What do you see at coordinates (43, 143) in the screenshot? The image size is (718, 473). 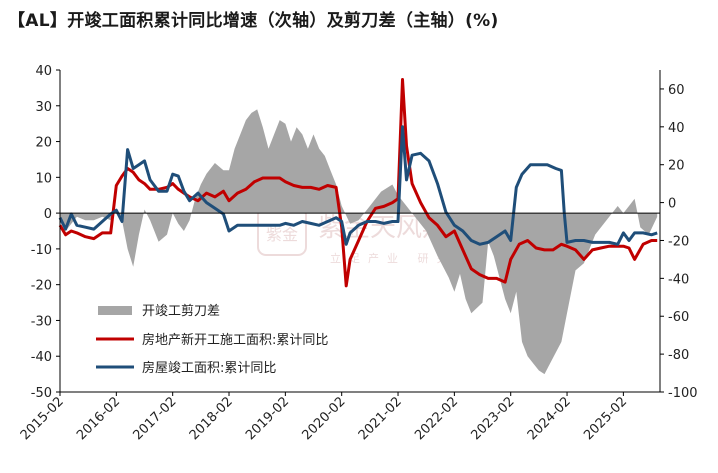 I see `left-axis-tick-label: 20` at bounding box center [43, 143].